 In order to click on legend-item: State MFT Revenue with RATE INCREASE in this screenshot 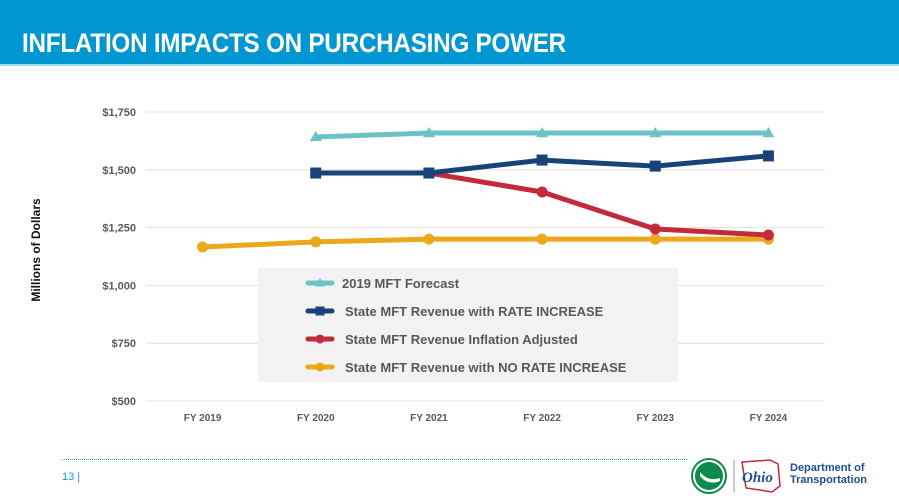, I will do `click(454, 311)`.